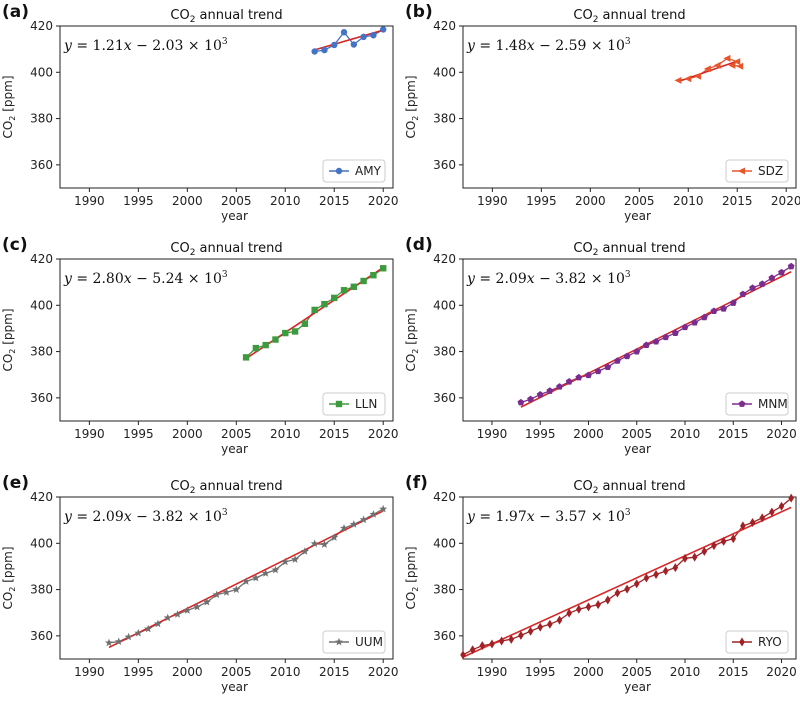 Image resolution: width=800 pixels, height=704 pixels. Describe the element at coordinates (444, 590) in the screenshot. I see `y-tick-label: 380` at that location.